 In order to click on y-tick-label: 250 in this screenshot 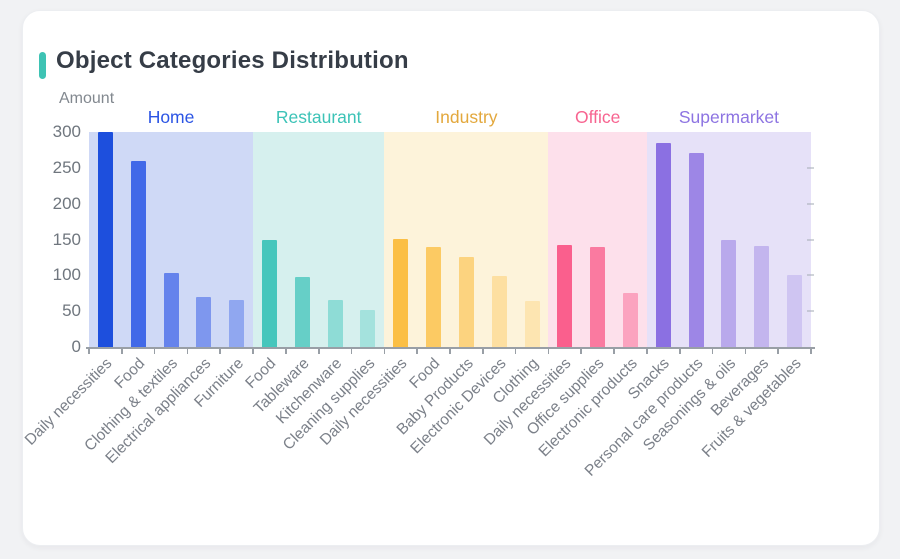, I will do `click(66, 167)`.